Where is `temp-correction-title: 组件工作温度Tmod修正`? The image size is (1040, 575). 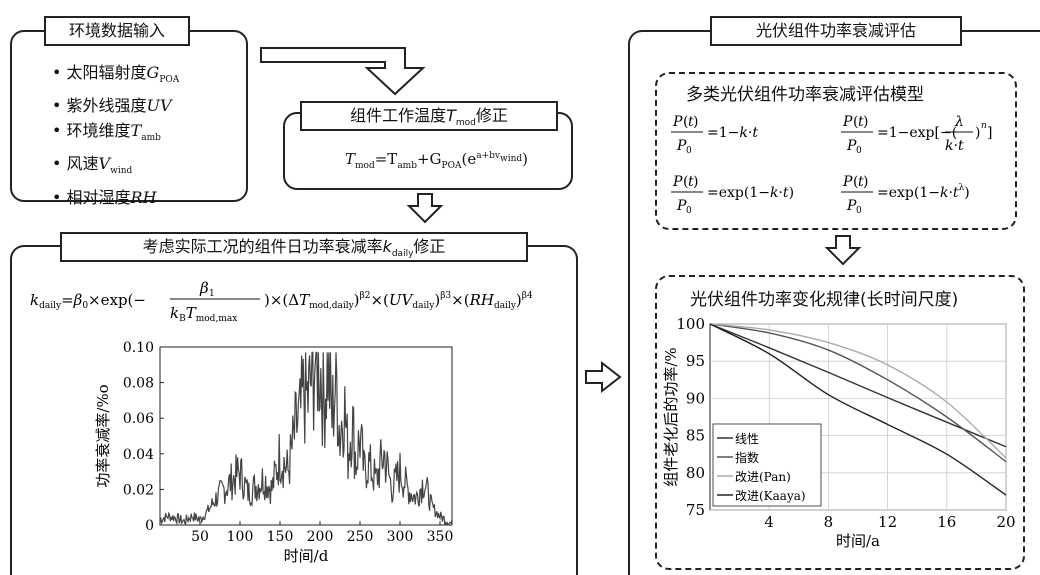 temp-correction-title: 组件工作温度Tmod修正 is located at coordinates (429, 116).